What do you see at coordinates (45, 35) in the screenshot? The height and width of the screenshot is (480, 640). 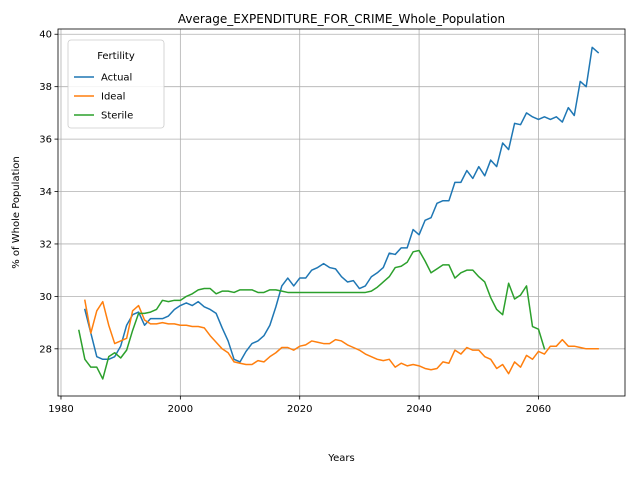 I see `y-tick-label: 40` at bounding box center [45, 35].